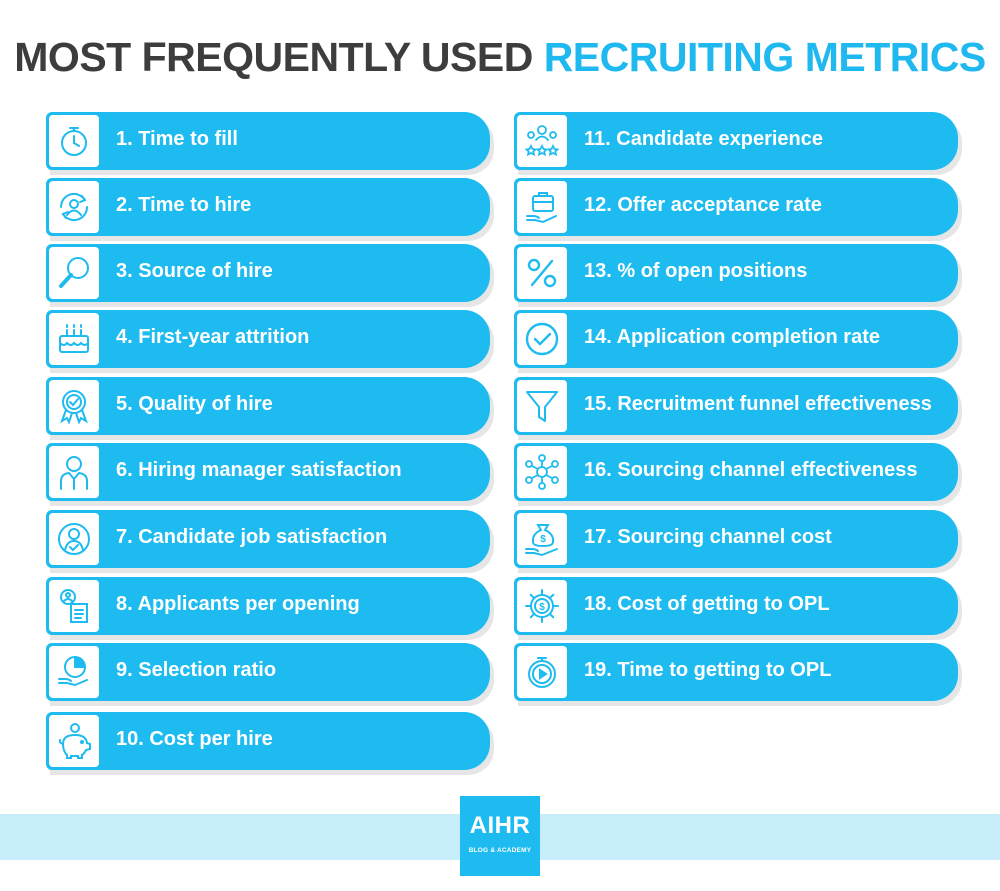 This screenshot has width=1000, height=891. Describe the element at coordinates (74, 741) in the screenshot. I see `piggy-bank-icon` at that location.